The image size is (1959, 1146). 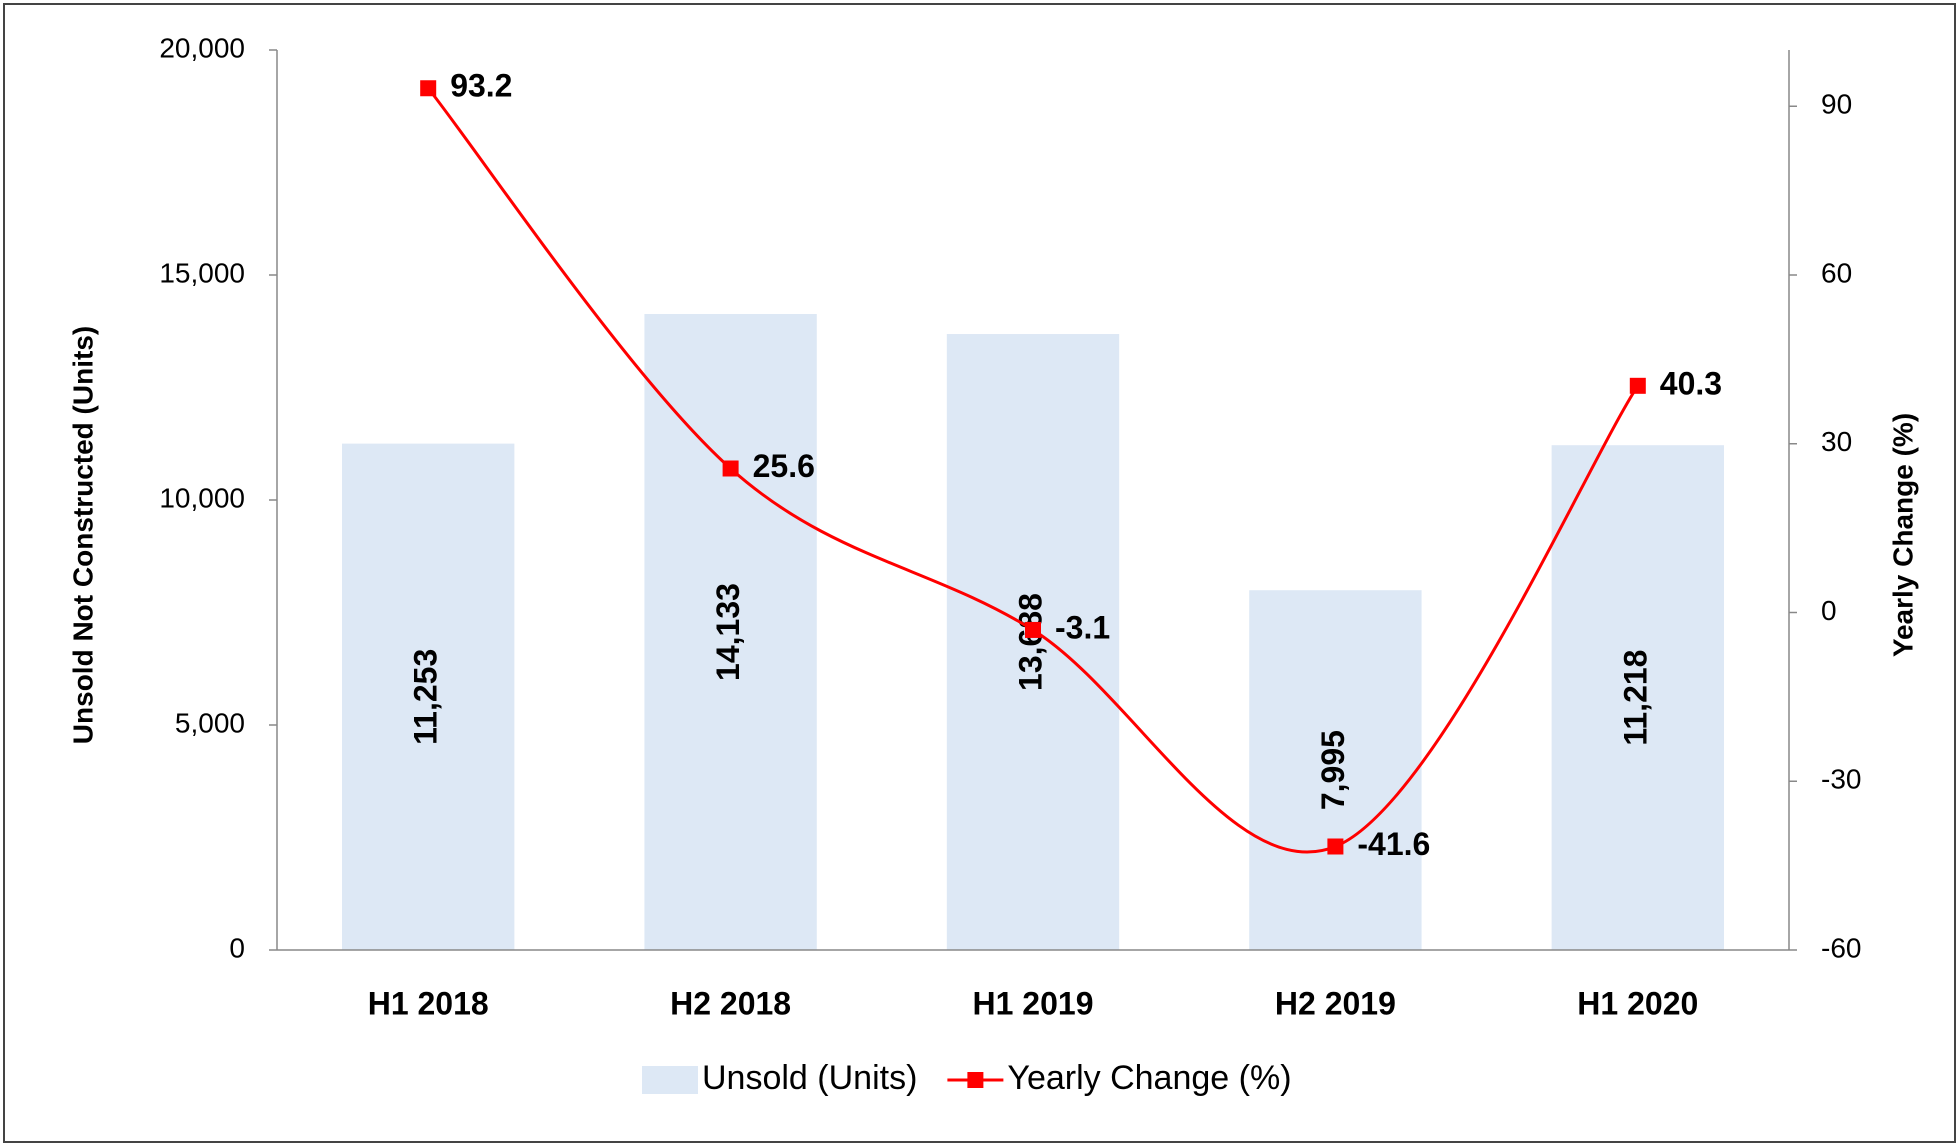 I want to click on x-tick-label: H1 2019, so click(x=1033, y=1003).